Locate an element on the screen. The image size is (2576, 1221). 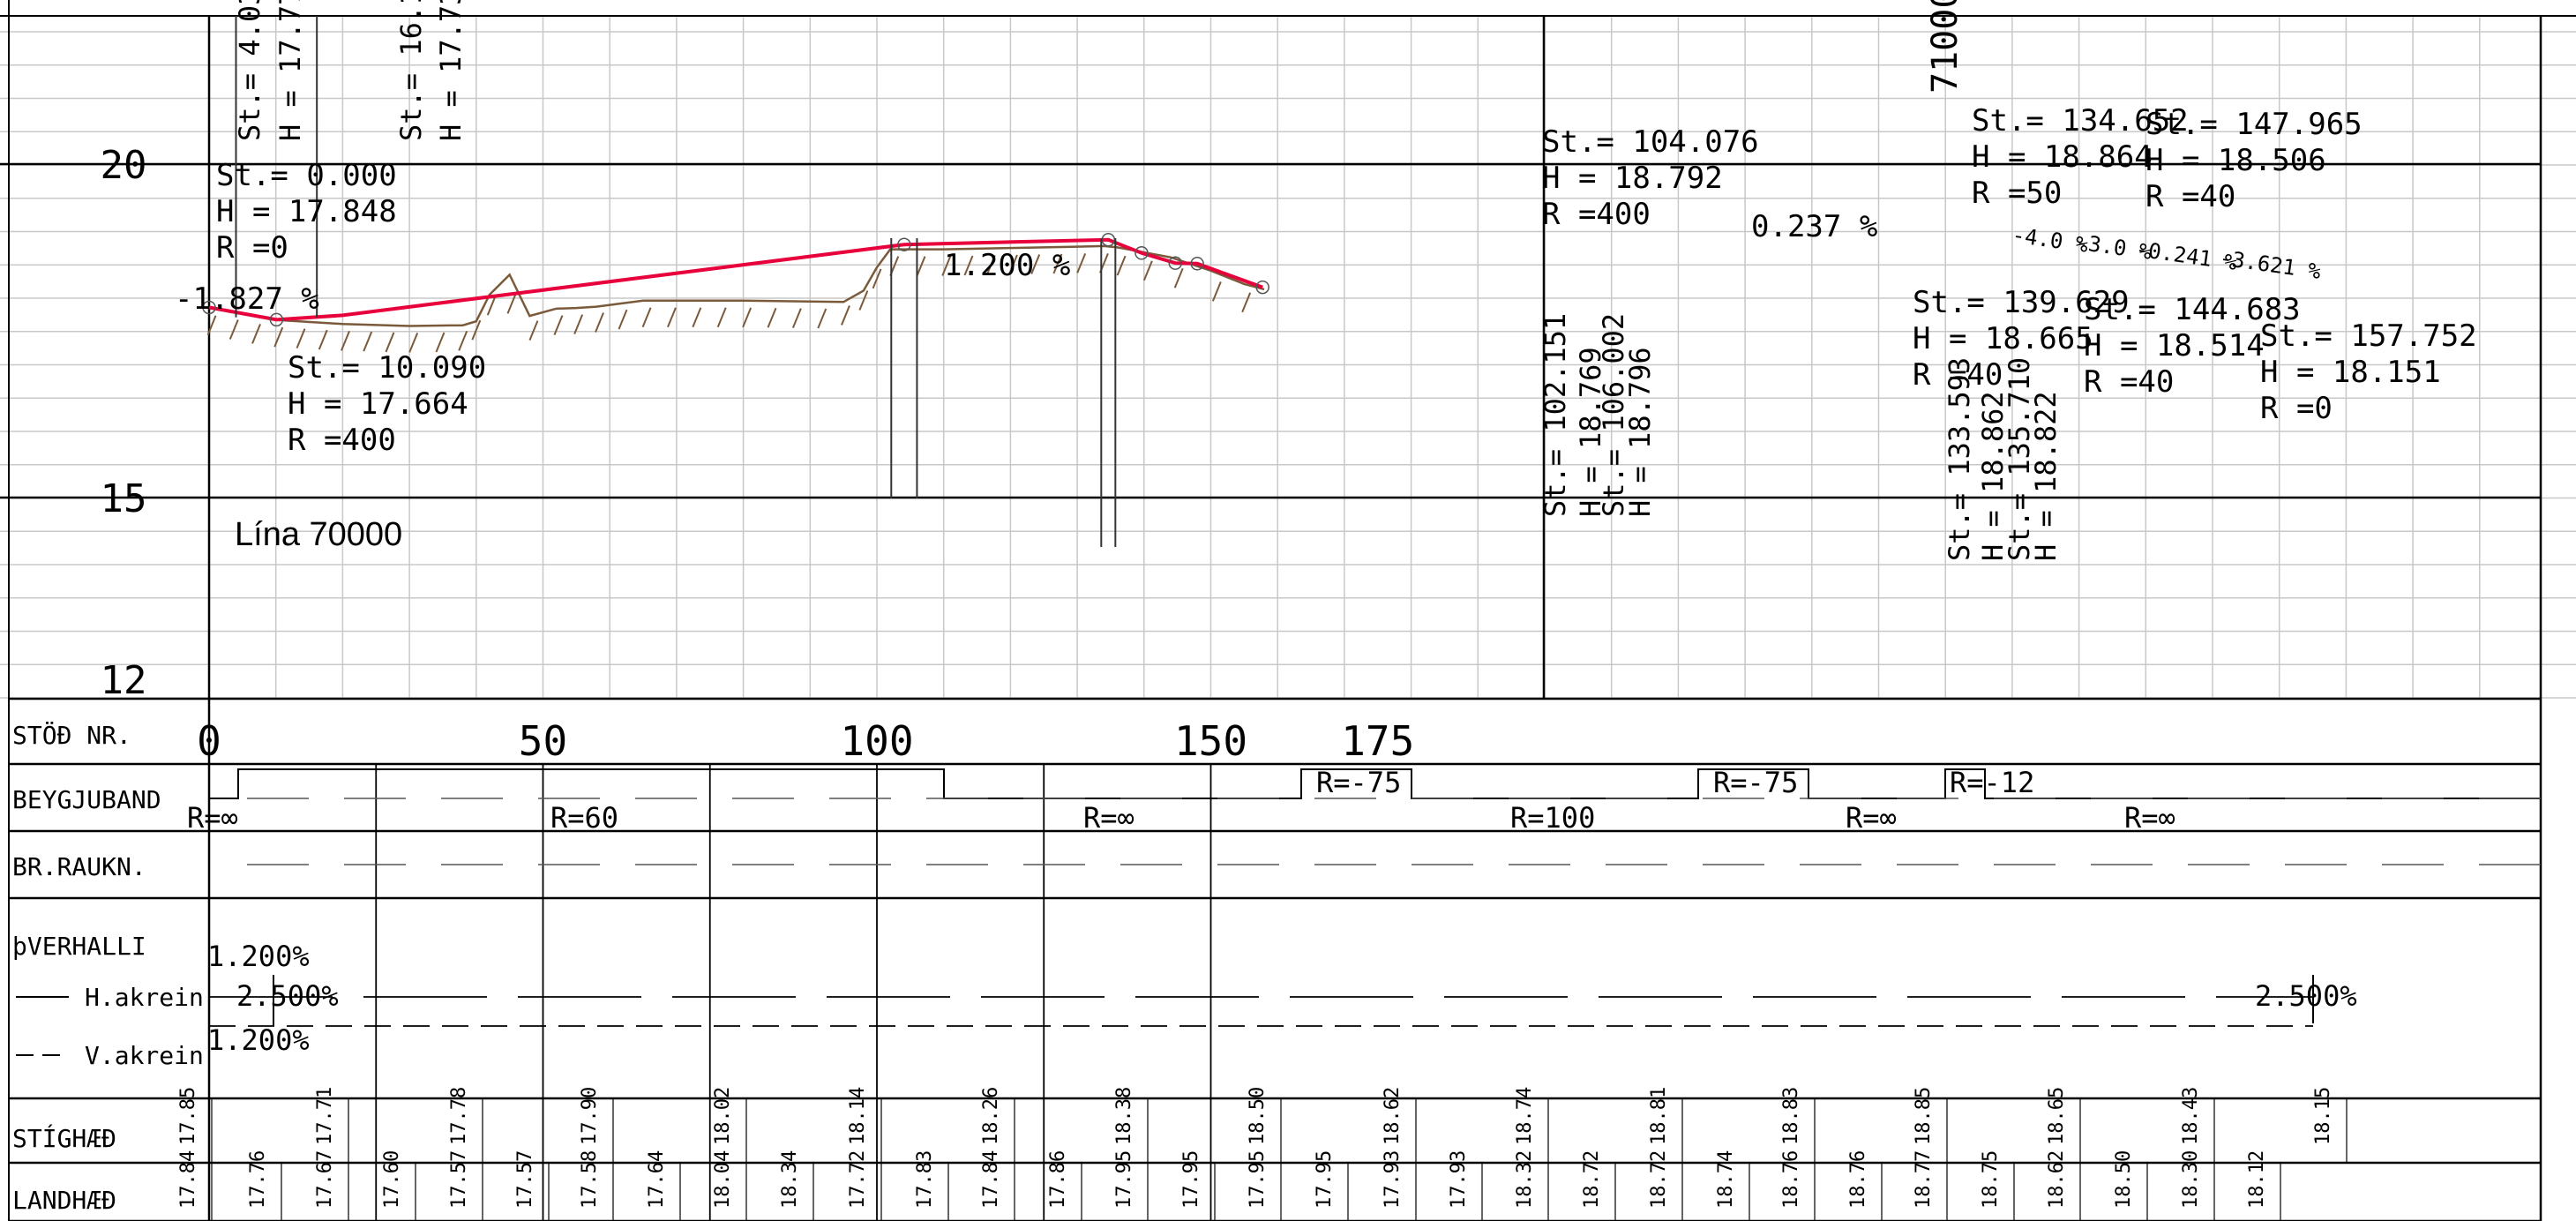
landhaed-value: 18.32 is located at coordinates (1525, 1179).